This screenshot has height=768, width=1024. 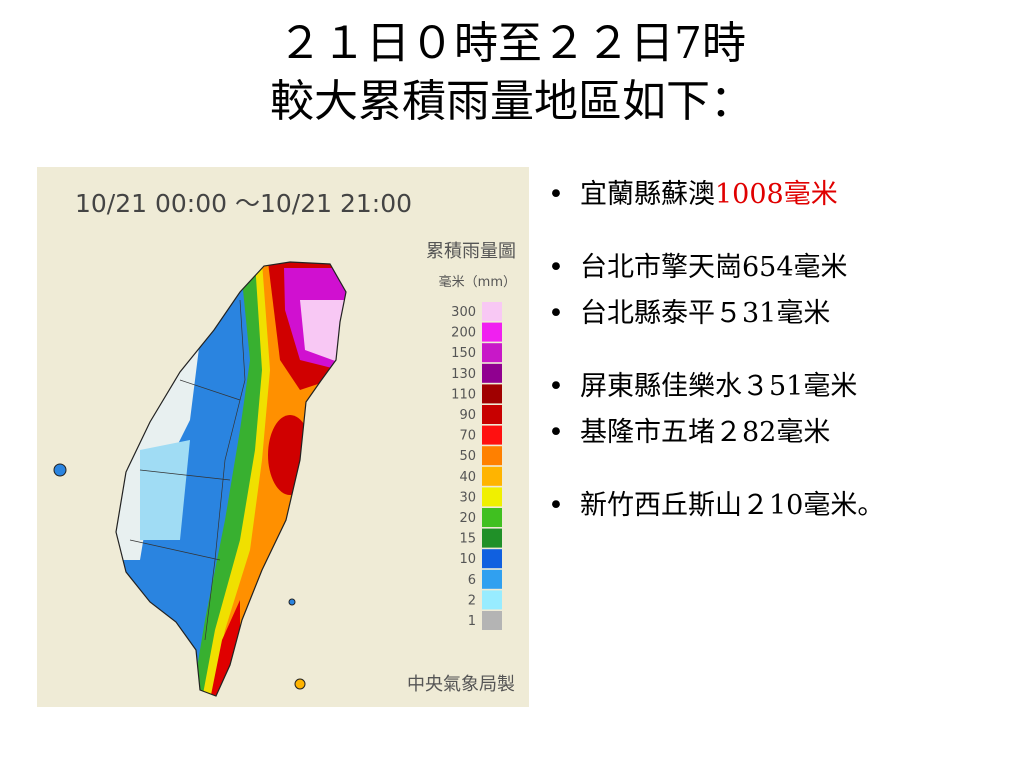 What do you see at coordinates (714, 267) in the screenshot?
I see `bullet-text: 台北市擎天崗654毫米` at bounding box center [714, 267].